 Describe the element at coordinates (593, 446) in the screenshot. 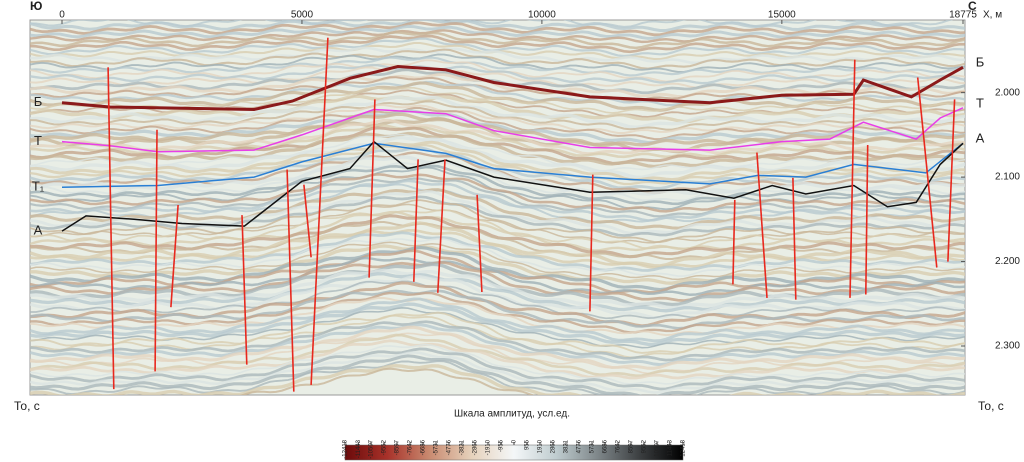

I see `colorbar-tick-label: 5731` at that location.